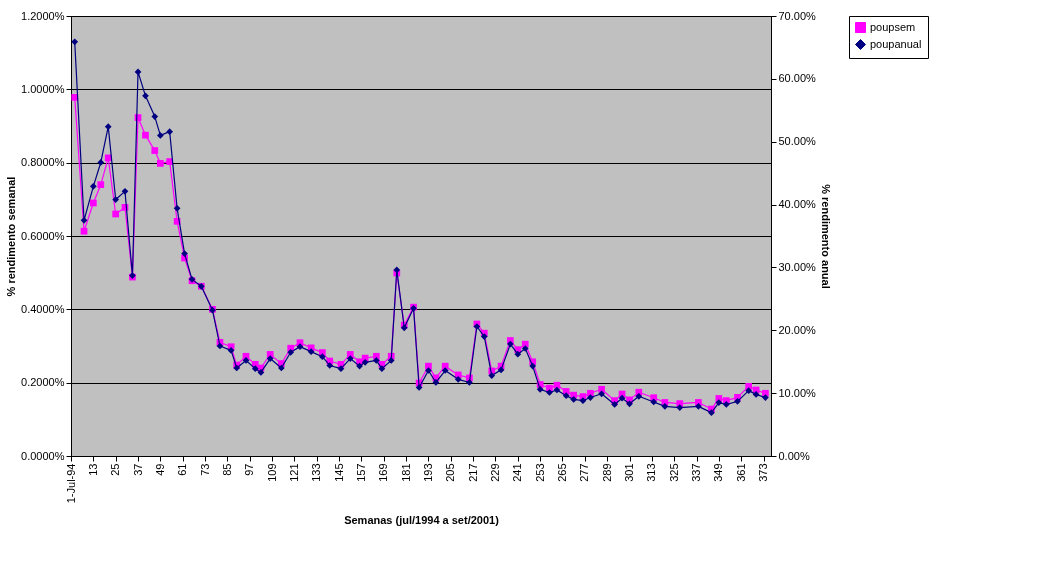  Describe the element at coordinates (629, 472) in the screenshot. I see `x-tick-label: 301` at that location.